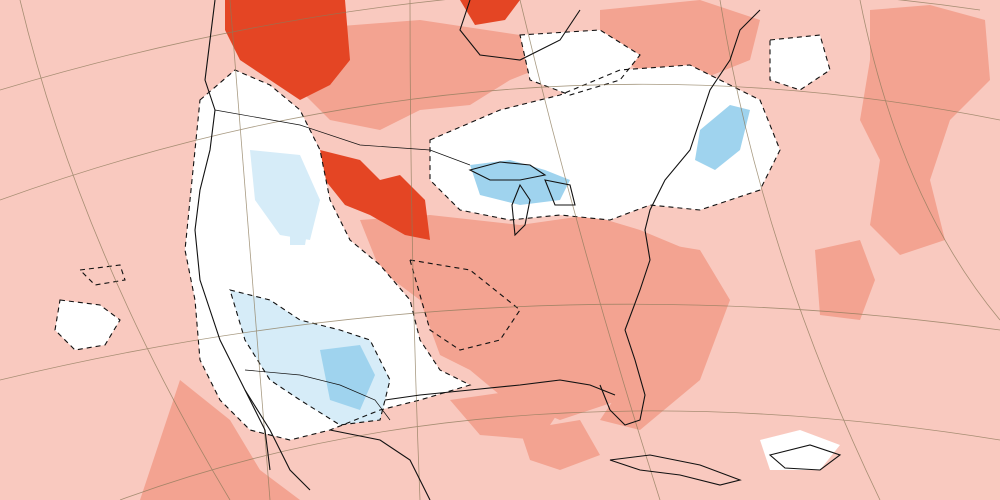 This screenshot has height=500, width=1000. What do you see at coordinates (675, 470) in the screenshot?
I see `cuba` at bounding box center [675, 470].